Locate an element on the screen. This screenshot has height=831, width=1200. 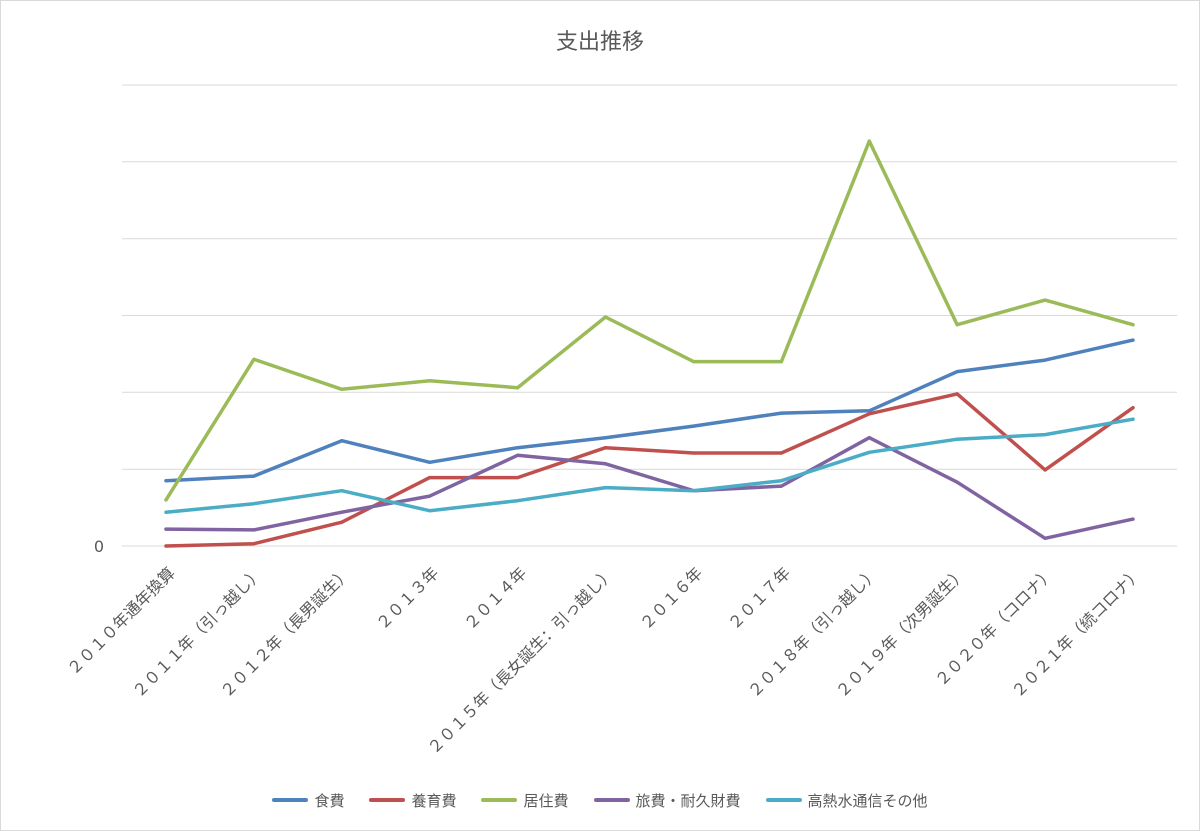
legend: 食費 養育費 居住費 旅費・耐久財費 高熱水通信その他 is located at coordinates (600, 800).